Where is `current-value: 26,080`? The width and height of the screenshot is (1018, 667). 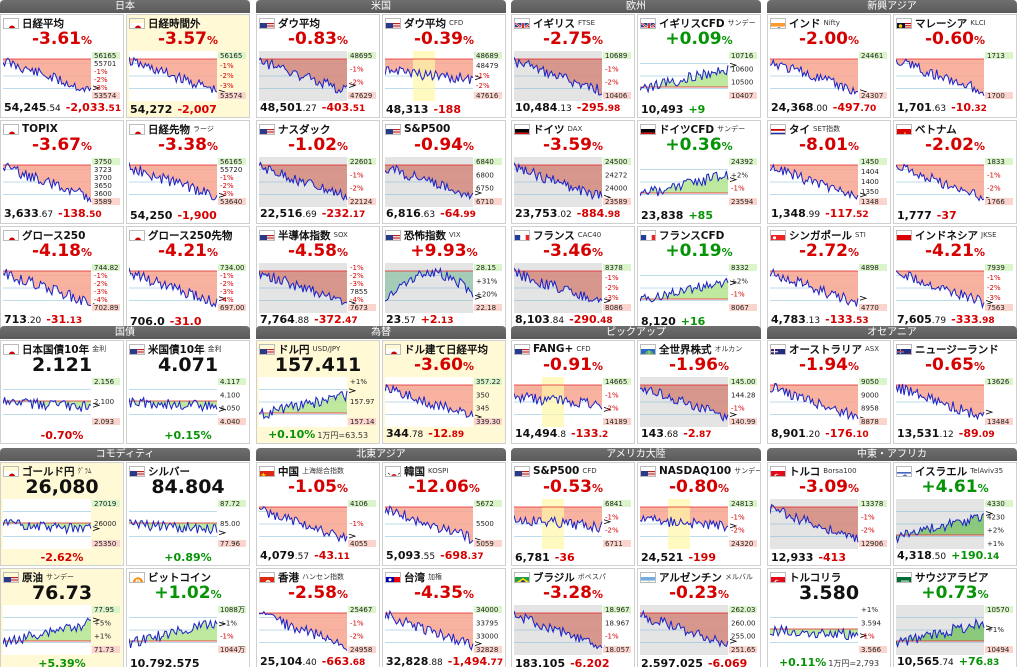
current-value: 26,080 is located at coordinates (62, 487).